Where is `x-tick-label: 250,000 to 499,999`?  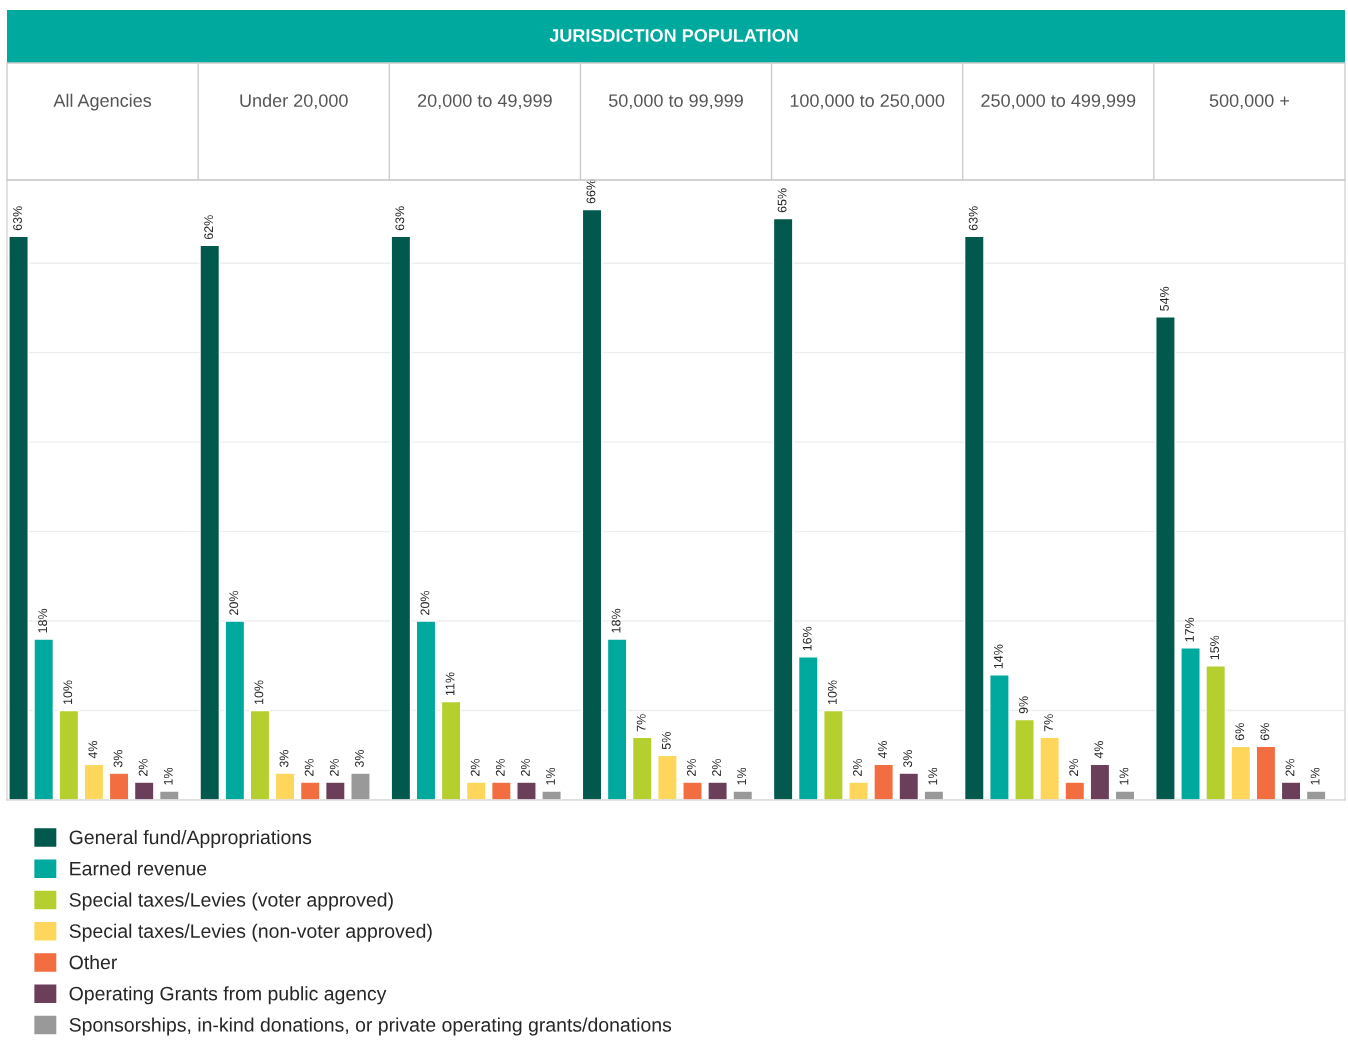 x-tick-label: 250,000 to 499,999 is located at coordinates (1058, 102).